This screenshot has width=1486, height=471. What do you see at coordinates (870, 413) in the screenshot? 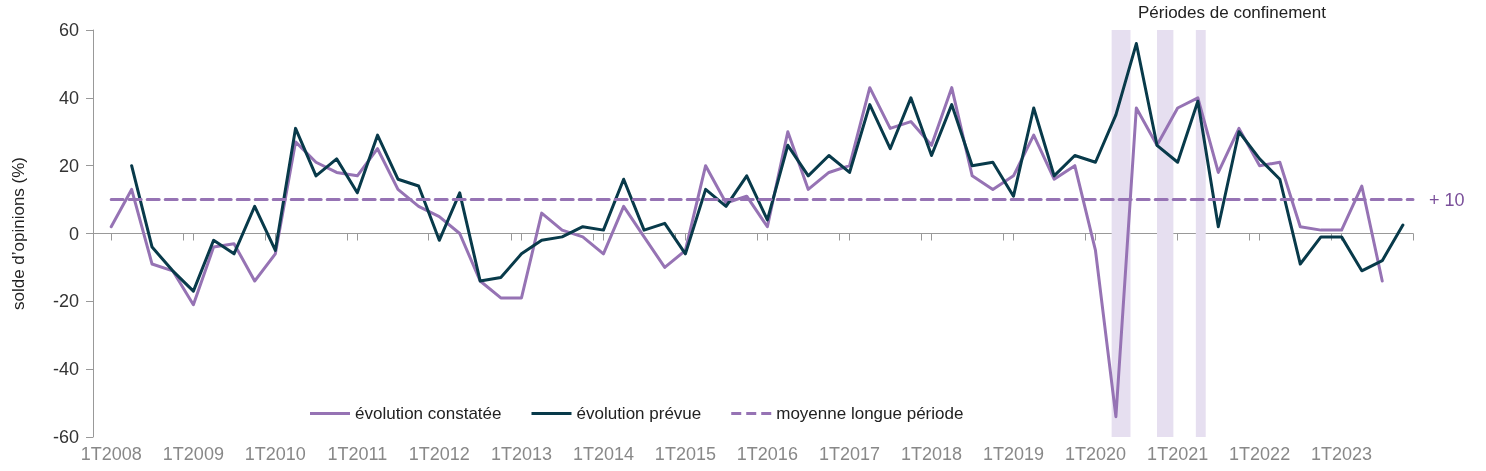
I see `legend-label: moyenne longue période` at bounding box center [870, 413].